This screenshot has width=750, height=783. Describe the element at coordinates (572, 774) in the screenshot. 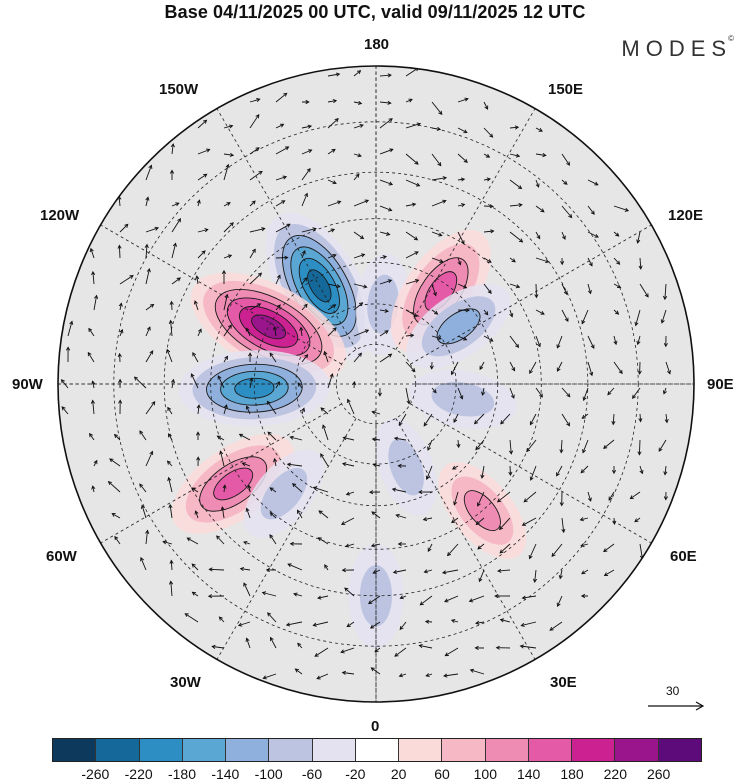

I see `colorbar-tick-label: 180` at that location.